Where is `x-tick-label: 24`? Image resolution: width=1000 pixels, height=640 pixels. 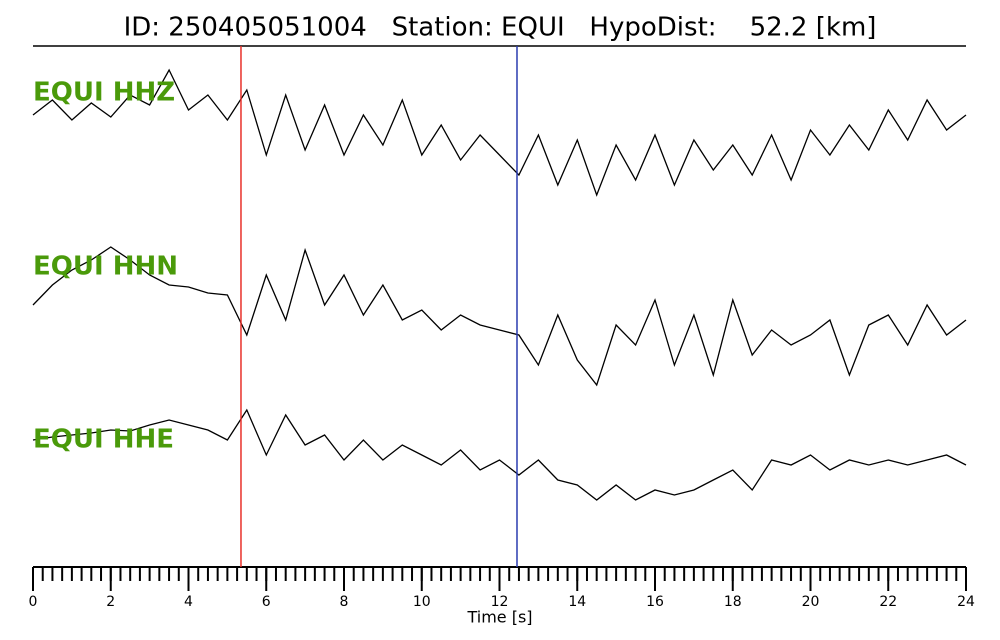 x-tick-label: 24 is located at coordinates (966, 602).